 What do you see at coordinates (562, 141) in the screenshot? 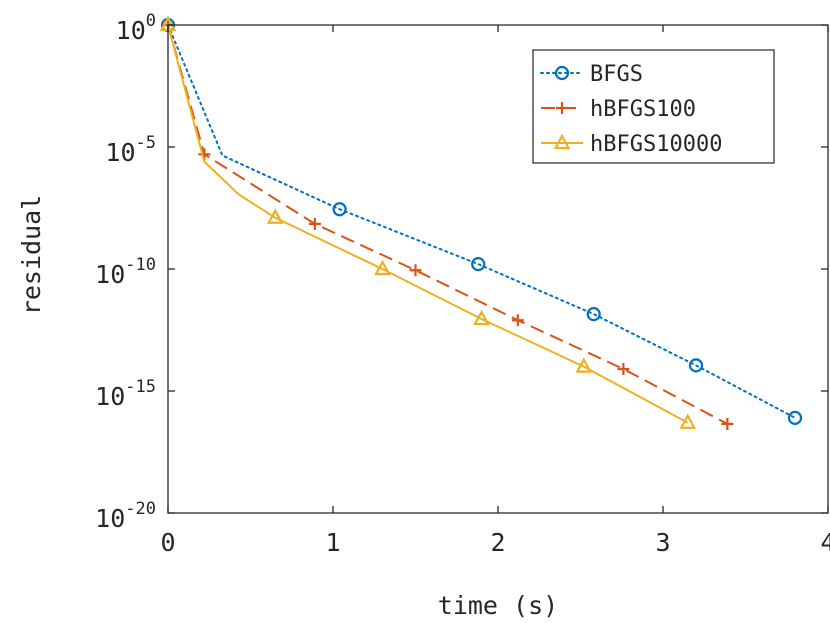
I see `legend-marker-hbfgs10000` at bounding box center [562, 141].